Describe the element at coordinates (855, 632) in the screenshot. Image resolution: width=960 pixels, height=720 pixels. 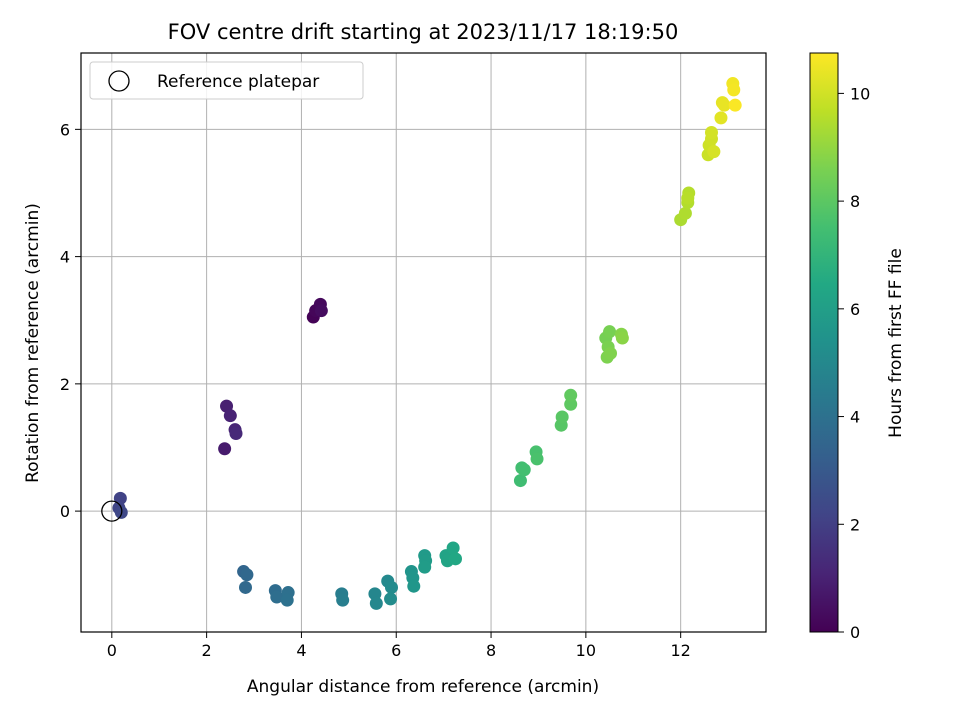
I see `colorbar-tick-label: 0` at that location.